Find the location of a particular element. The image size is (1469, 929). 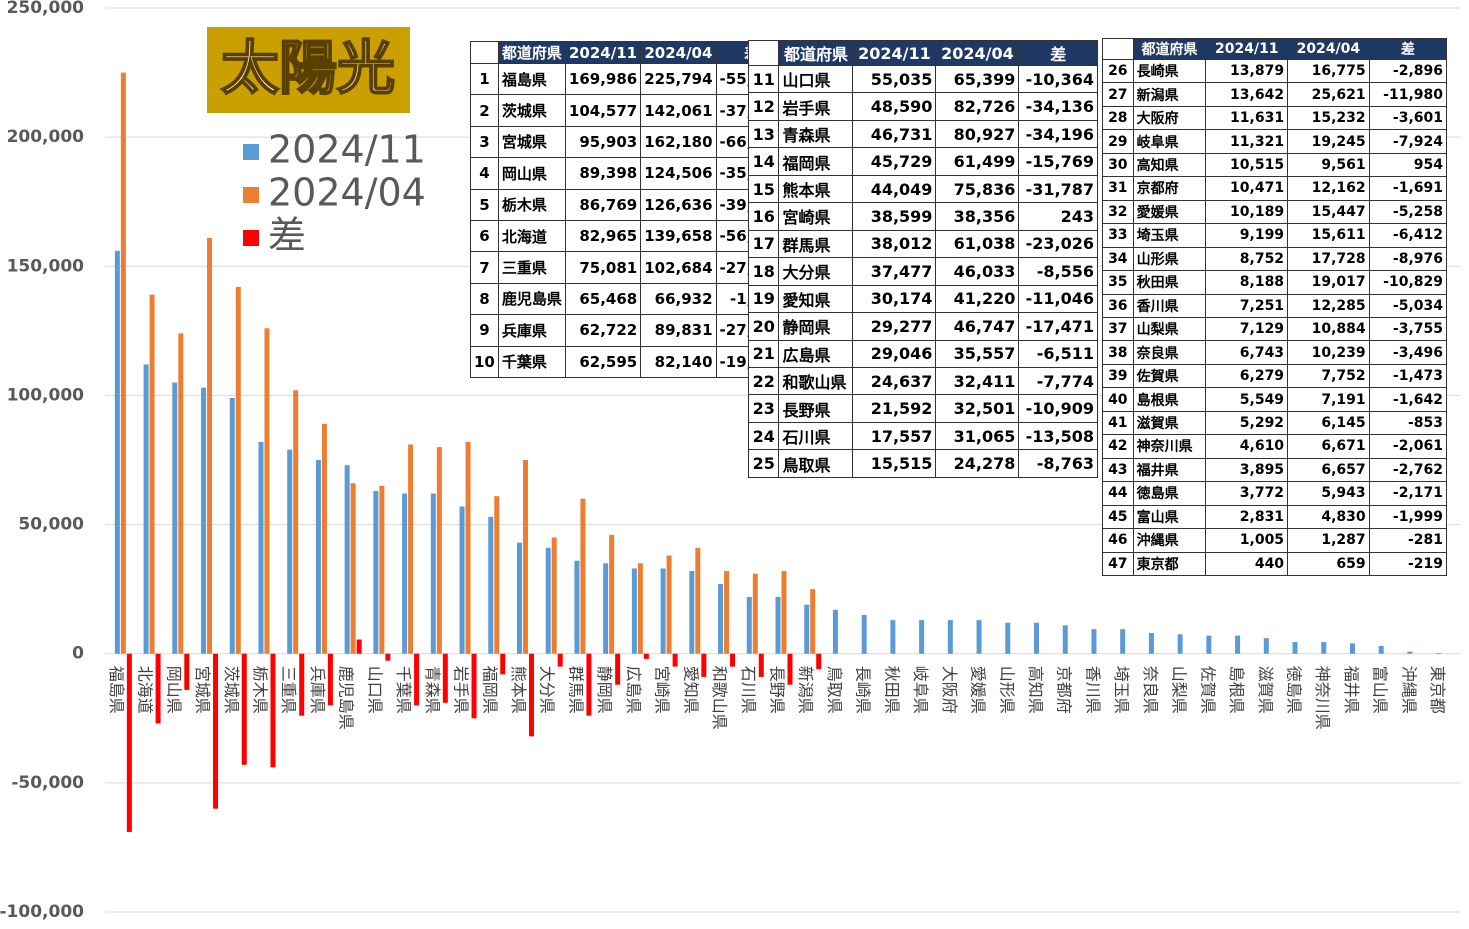

y-tick-label: 0 is located at coordinates (78, 654).